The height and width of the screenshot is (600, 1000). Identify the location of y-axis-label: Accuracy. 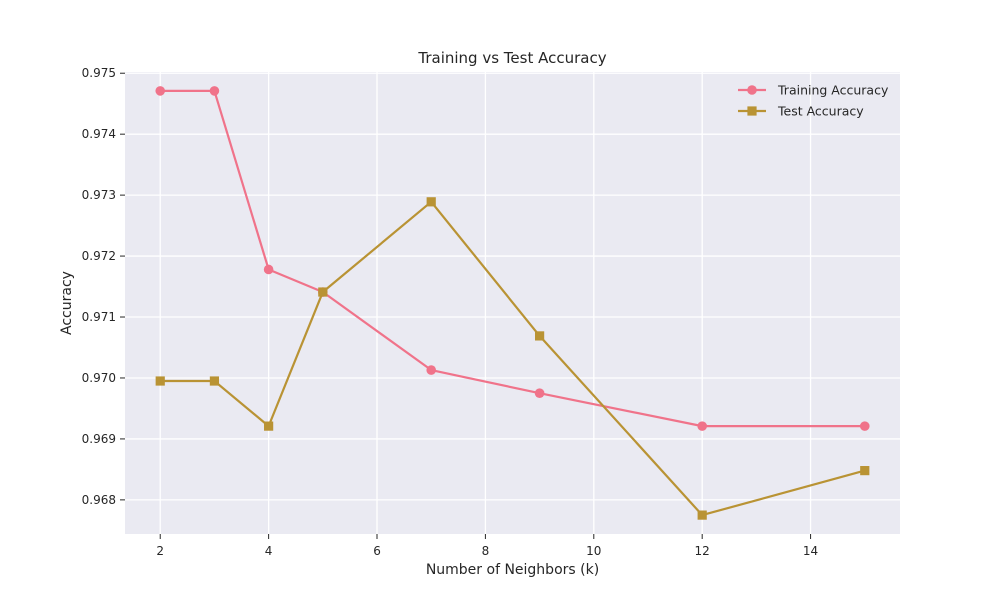
(67, 303).